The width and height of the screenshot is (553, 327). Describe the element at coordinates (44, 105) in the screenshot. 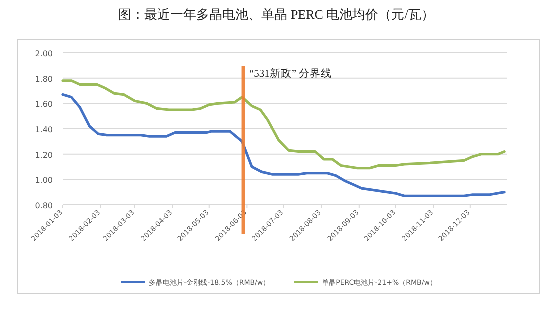

I see `y-tick-label: 1.60` at that location.